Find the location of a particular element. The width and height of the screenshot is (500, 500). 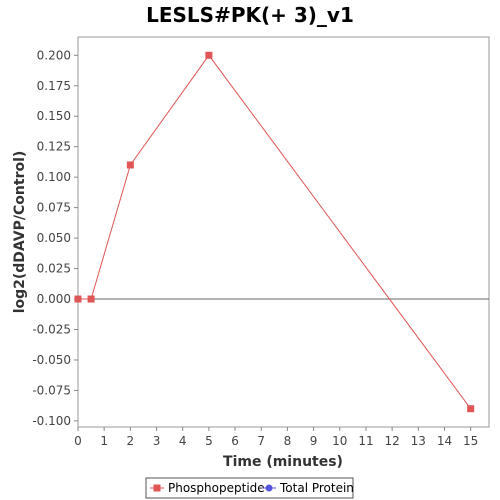

legend-box is located at coordinates (249, 488).